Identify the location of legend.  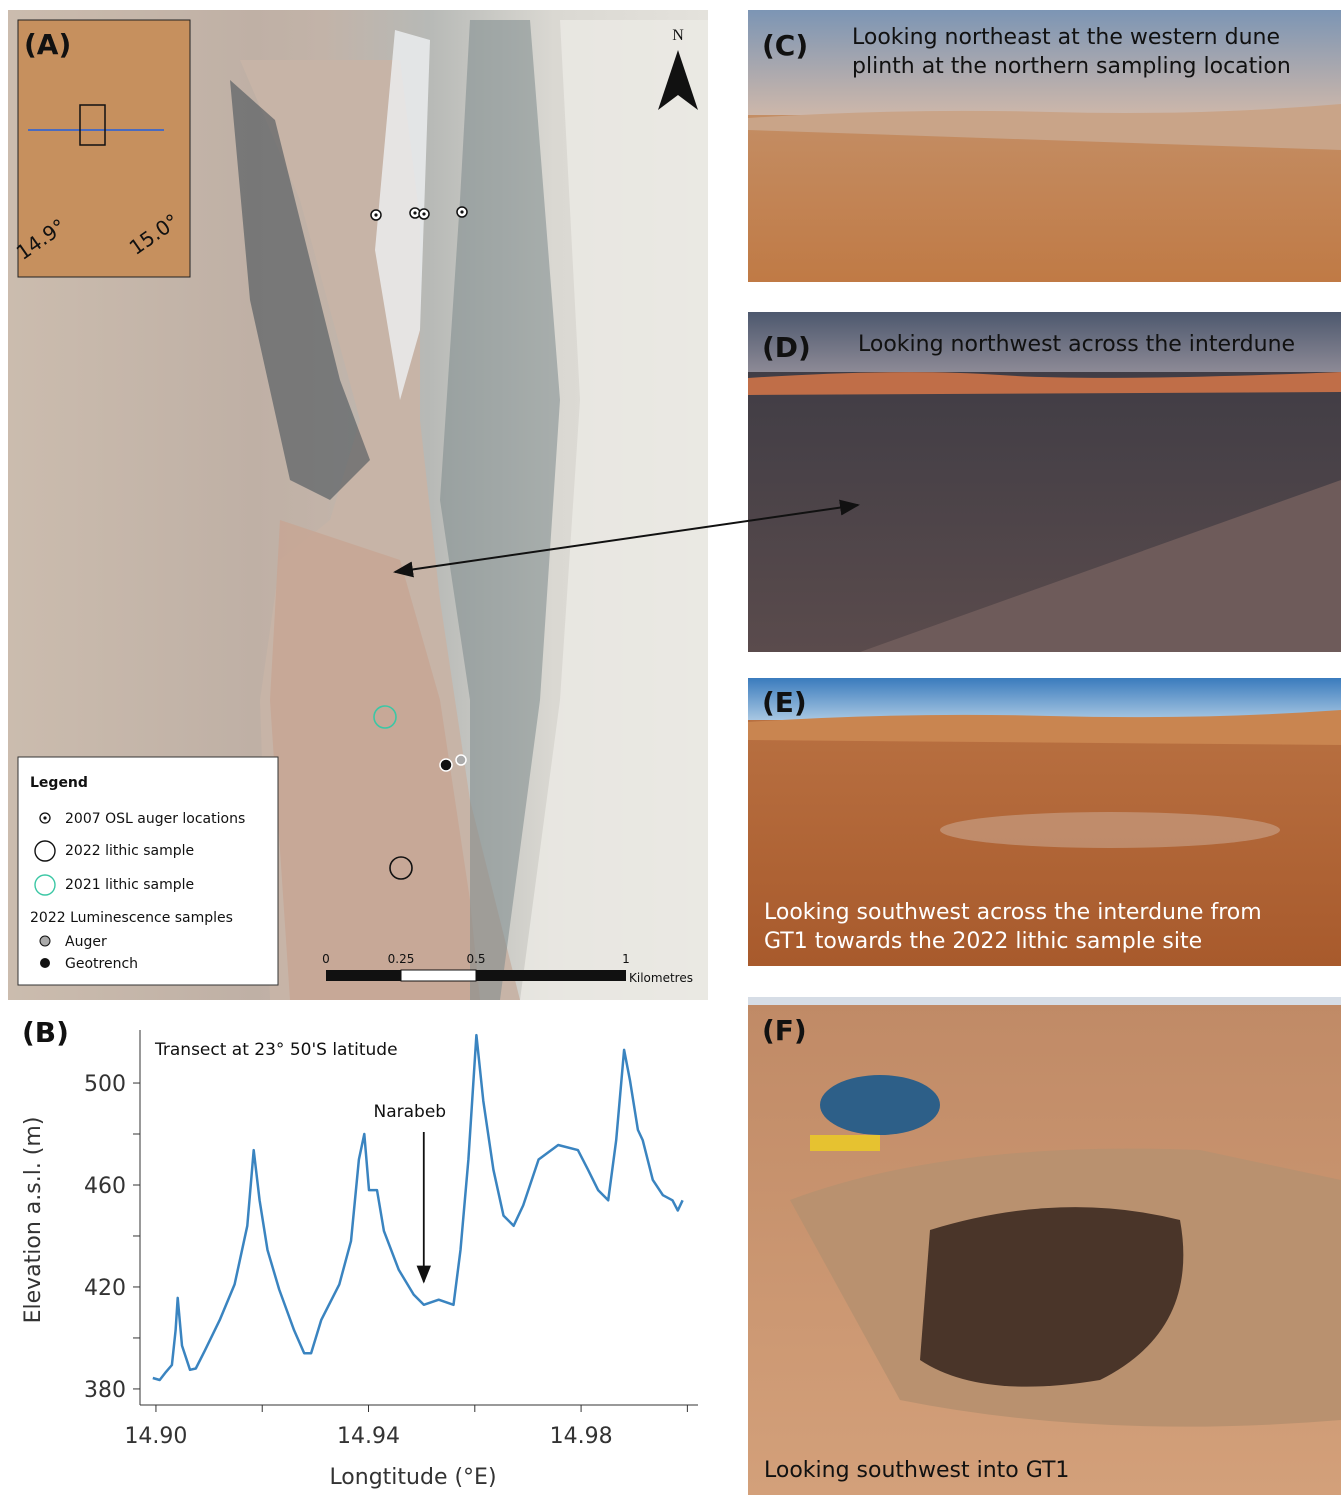
(148, 871).